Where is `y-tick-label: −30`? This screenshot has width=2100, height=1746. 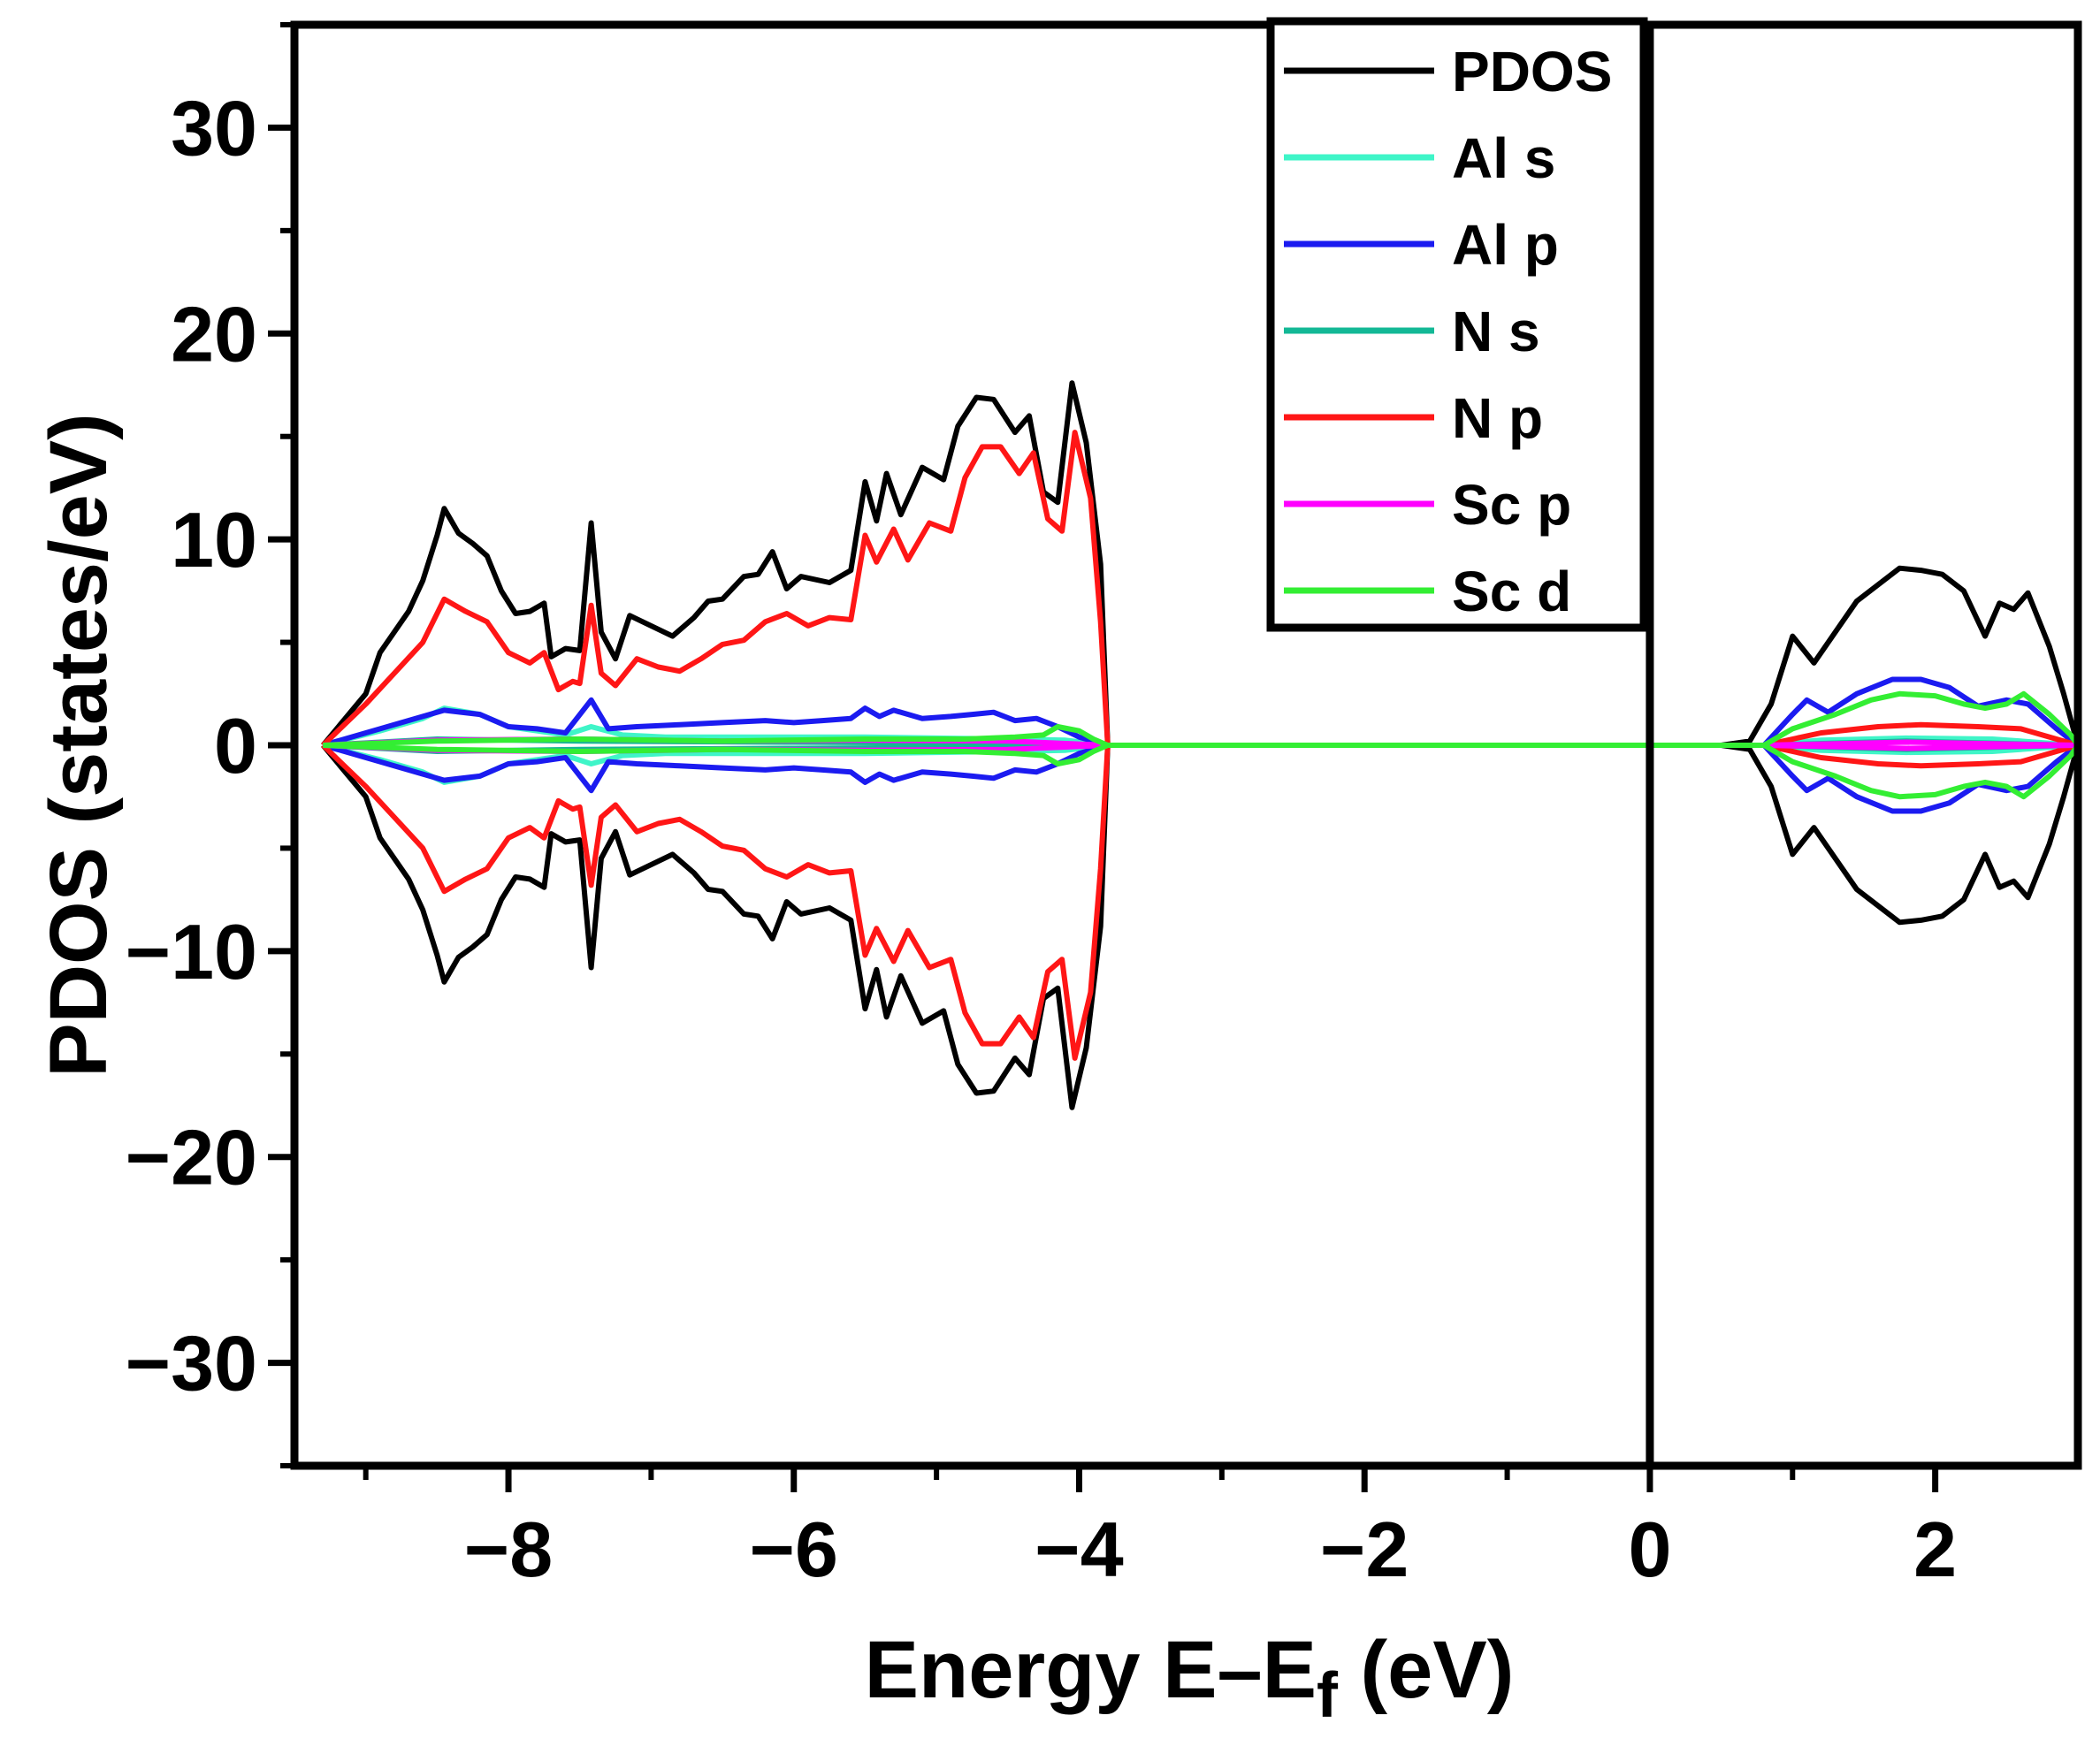 y-tick-label: −30 is located at coordinates (191, 1363).